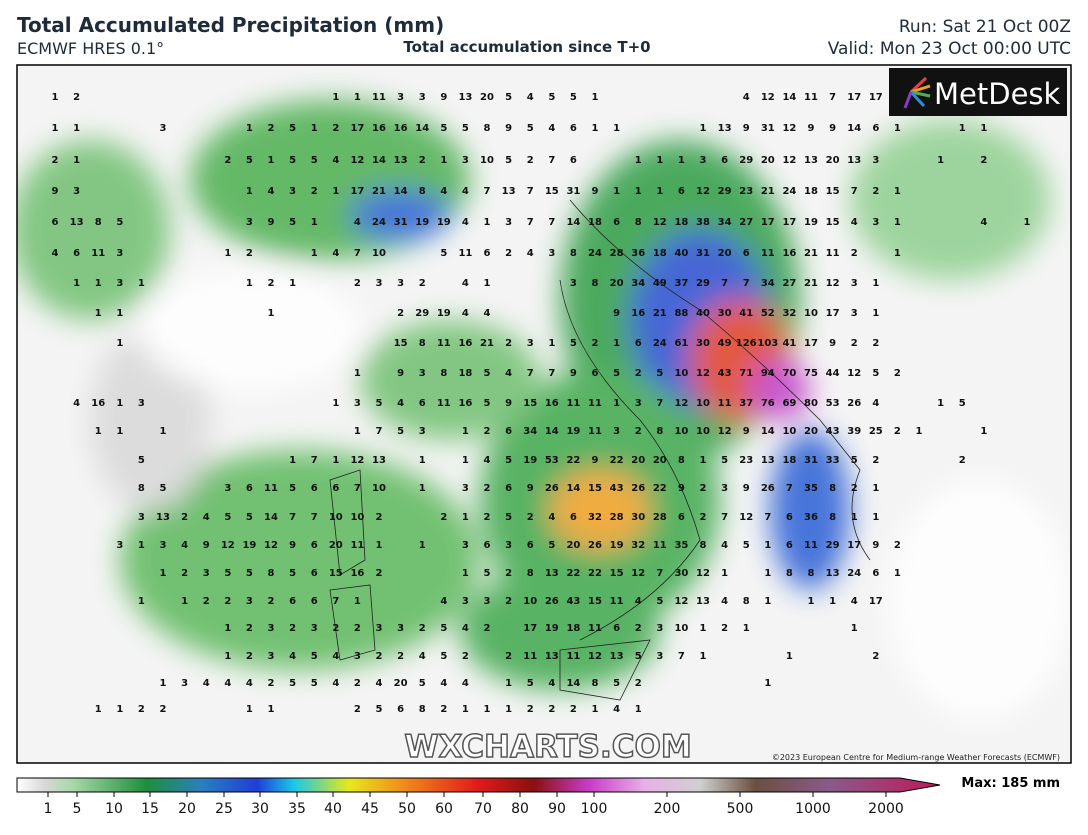 This screenshot has width=1088, height=835. What do you see at coordinates (638, 545) in the screenshot?
I see `map-value: 32` at bounding box center [638, 545].